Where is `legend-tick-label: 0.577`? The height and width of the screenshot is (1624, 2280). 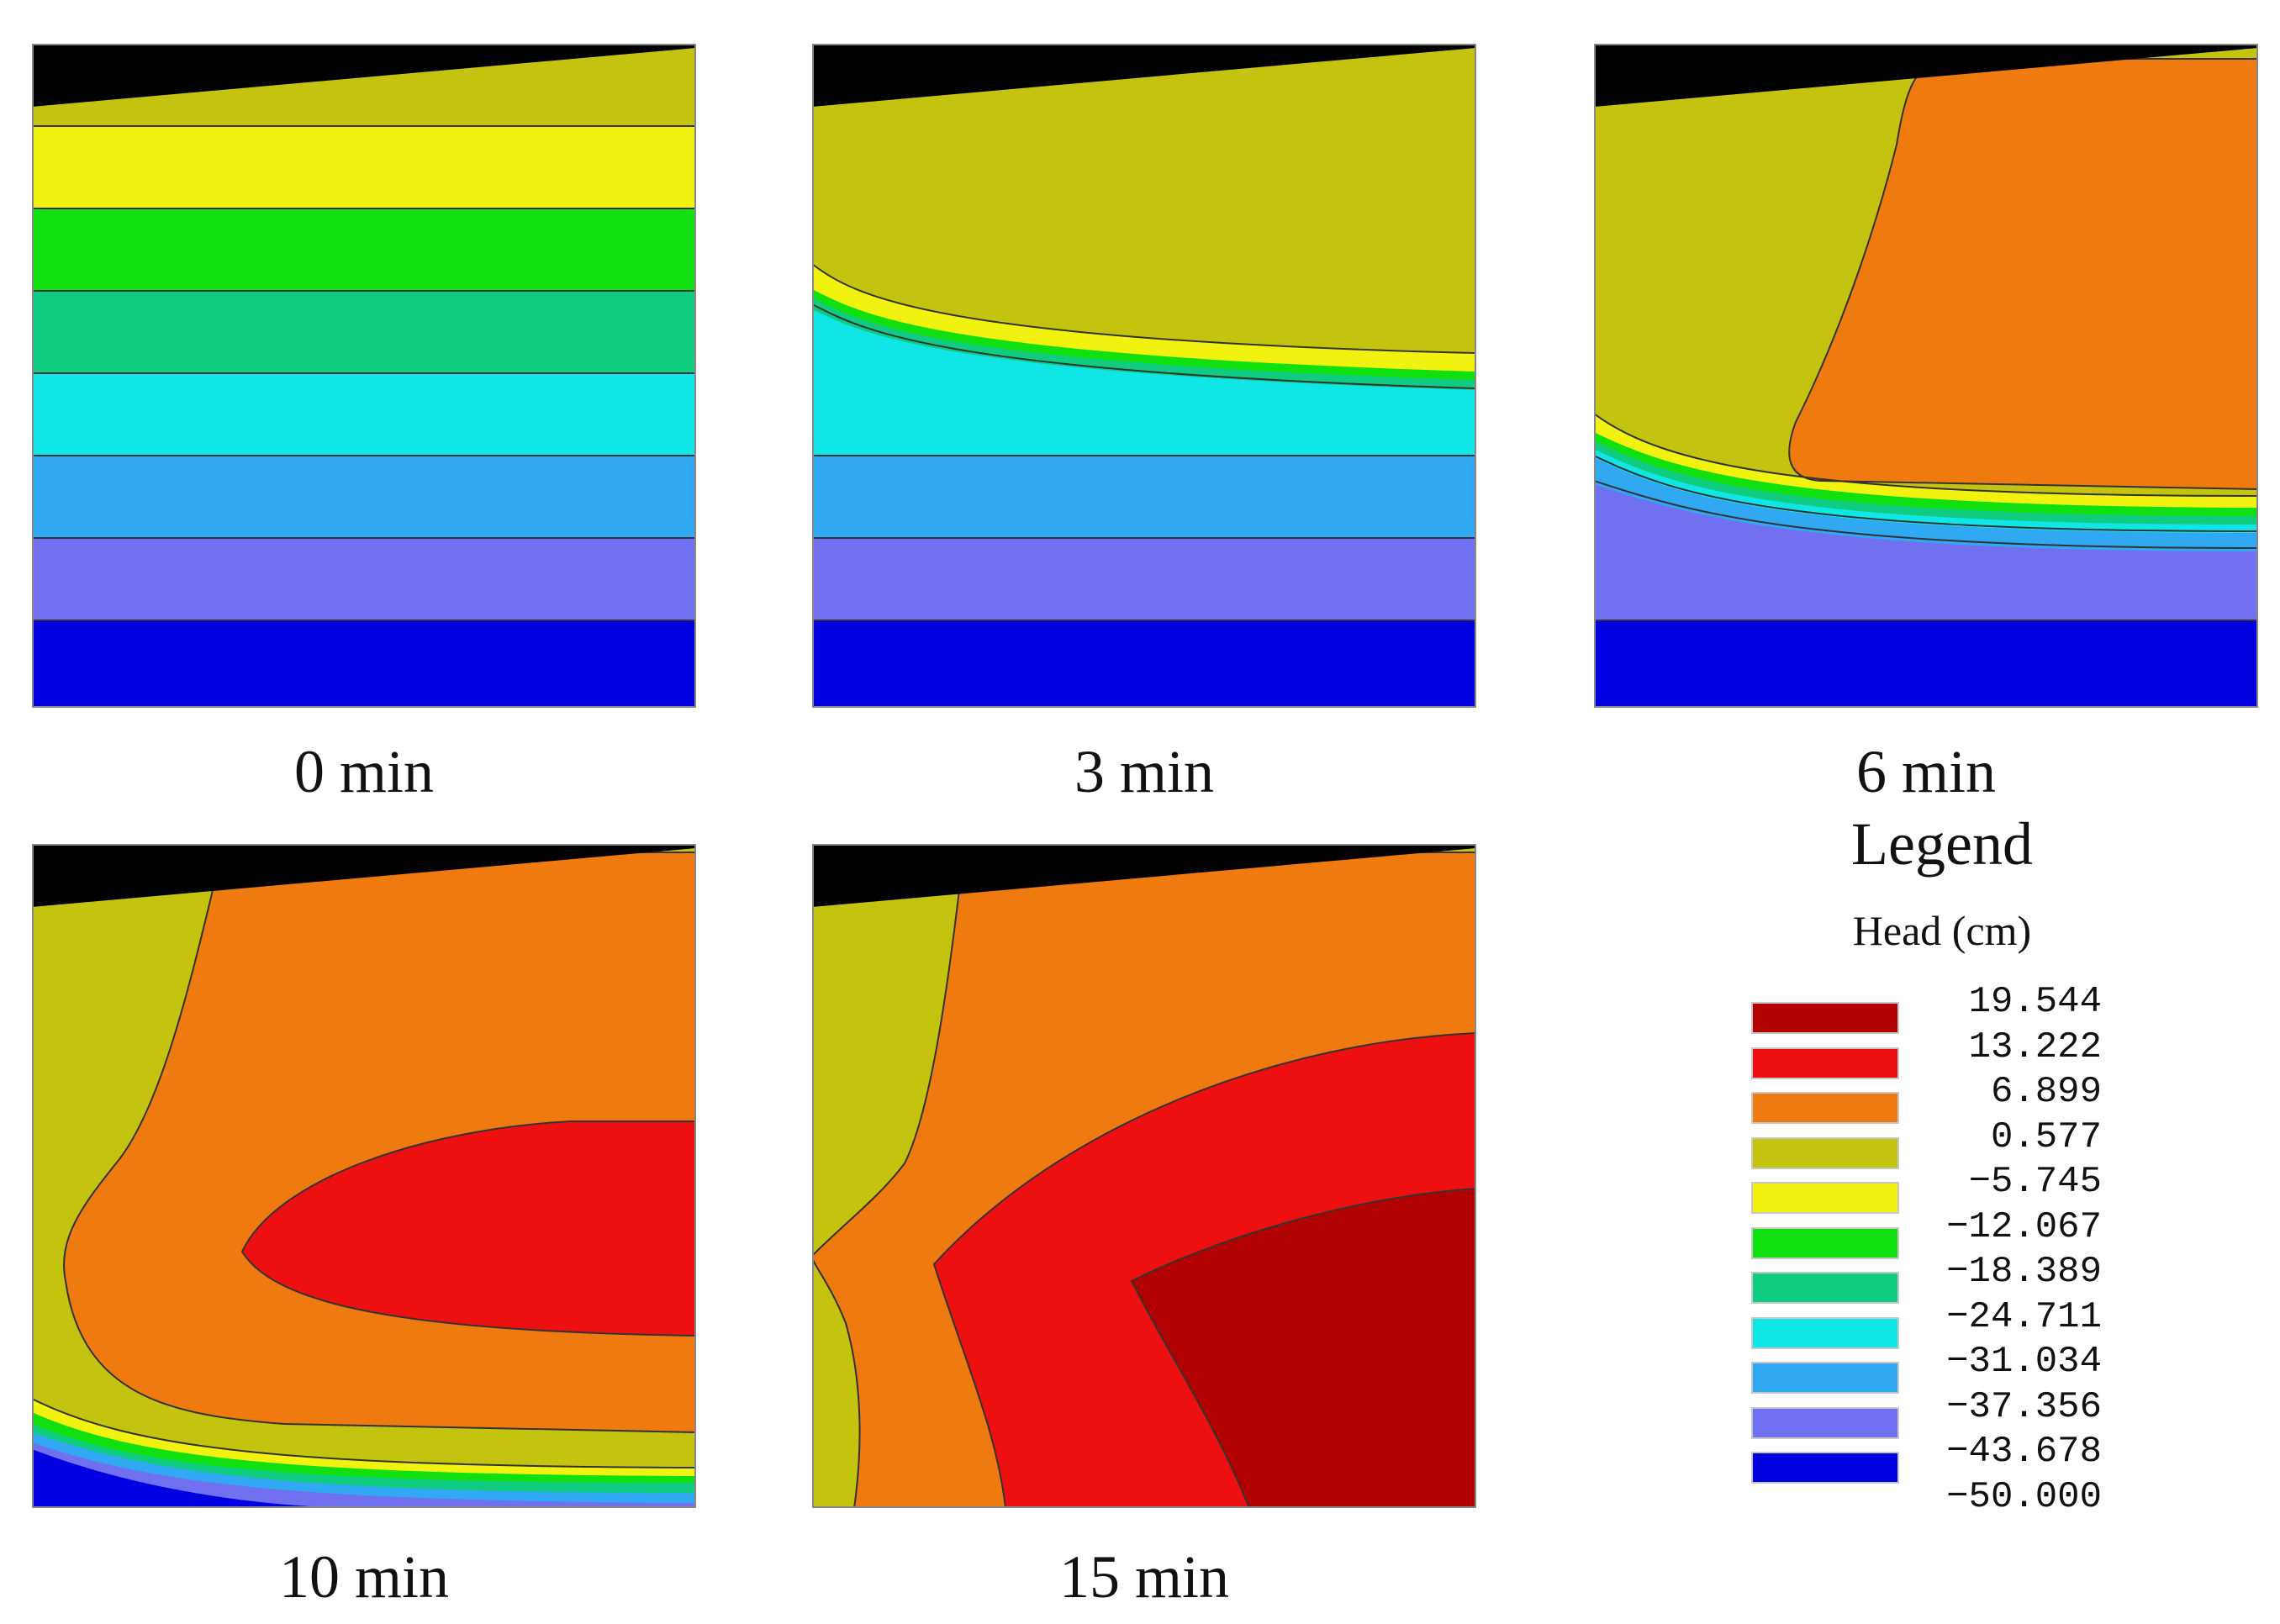 legend-tick-label: 0.577 is located at coordinates (2046, 1136).